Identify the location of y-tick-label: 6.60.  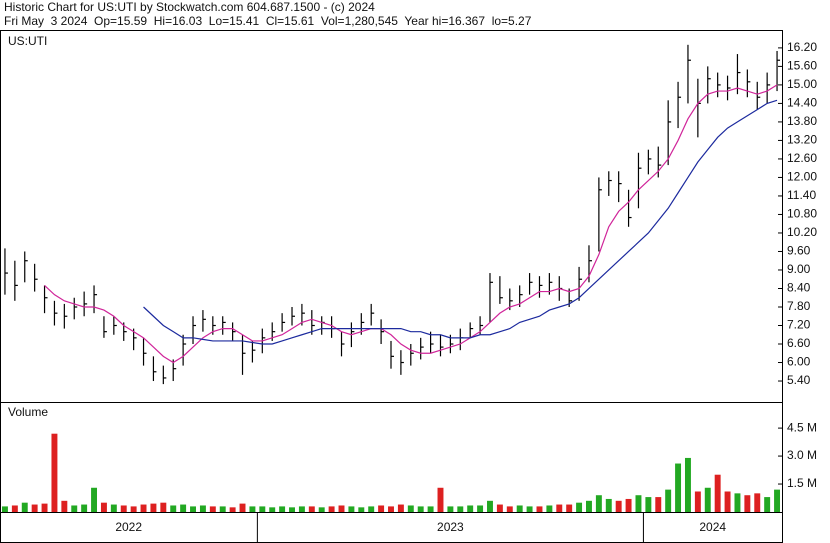
(799, 343).